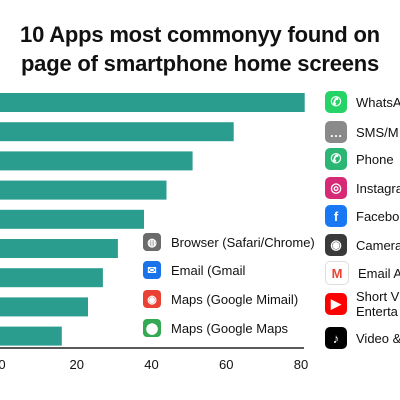  Describe the element at coordinates (336, 216) in the screenshot. I see `facebook-icon: f` at that location.